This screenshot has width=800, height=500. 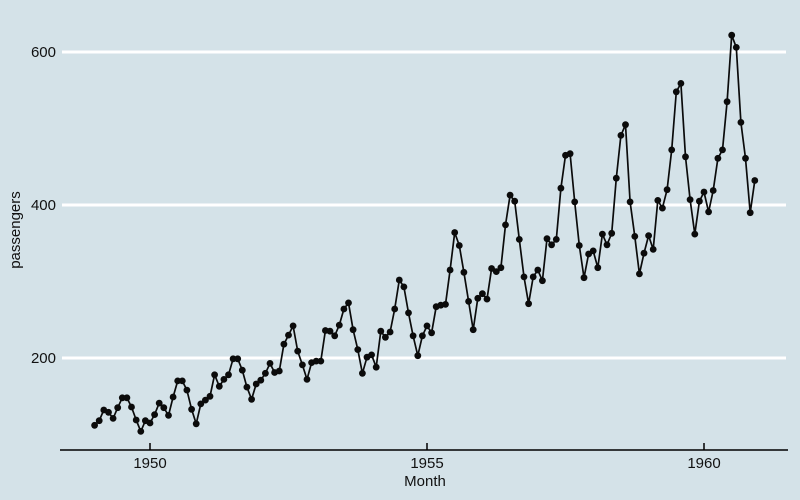 What do you see at coordinates (426, 463) in the screenshot?
I see `x-axis-tick-labels: 1950 1955 1960` at bounding box center [426, 463].